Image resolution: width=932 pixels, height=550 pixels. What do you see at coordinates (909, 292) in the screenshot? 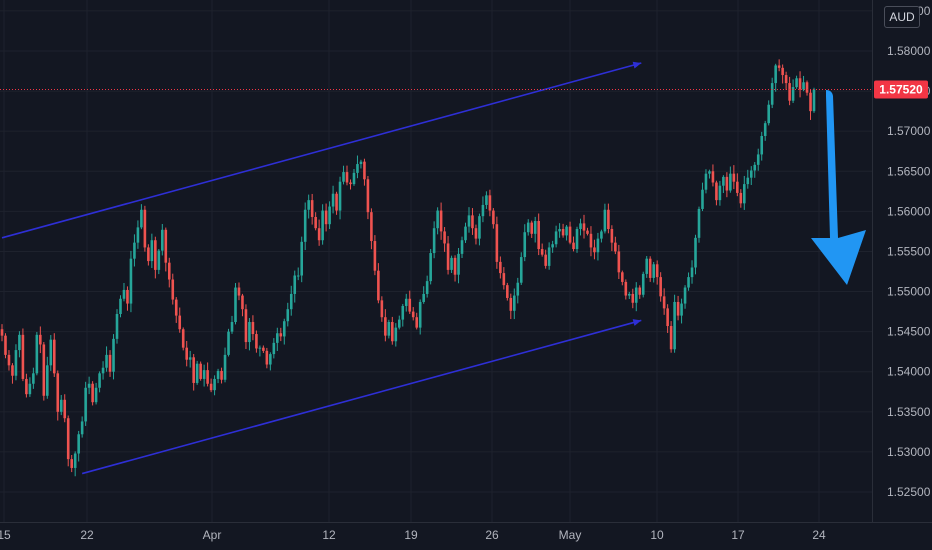
I see `price-tick-label: 1.55000` at bounding box center [909, 292].